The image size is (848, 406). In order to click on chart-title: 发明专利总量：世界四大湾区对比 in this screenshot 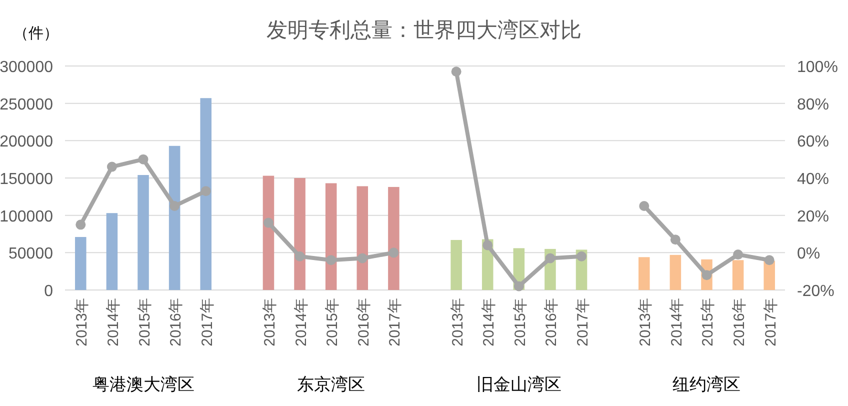, I will do `click(424, 30)`.